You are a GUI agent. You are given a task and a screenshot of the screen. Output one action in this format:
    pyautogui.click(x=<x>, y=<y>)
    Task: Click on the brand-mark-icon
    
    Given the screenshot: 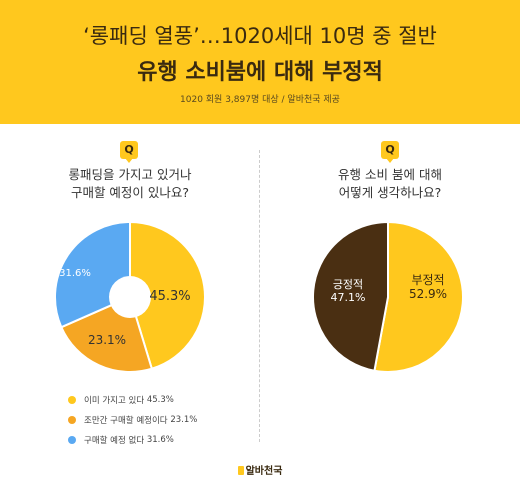 What is the action you would take?
    pyautogui.click(x=240, y=470)
    